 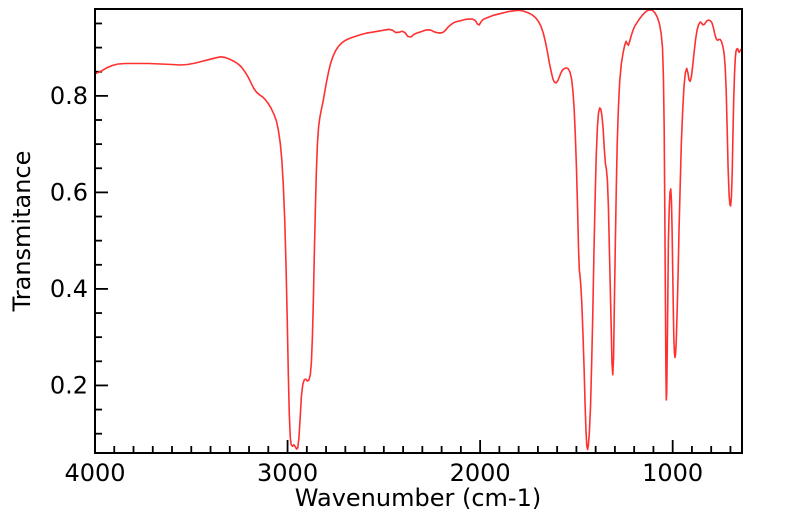 What do you see at coordinates (69, 192) in the screenshot?
I see `y-tick-label: 0.6` at bounding box center [69, 192].